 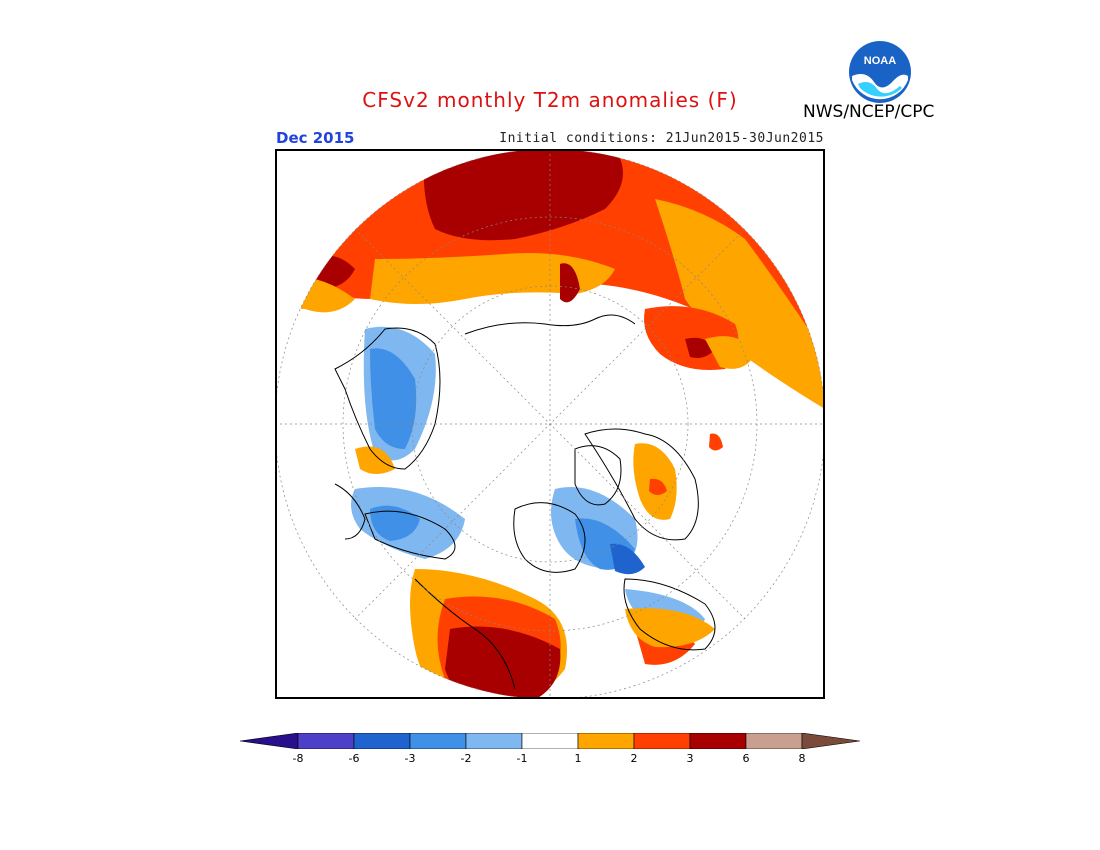 What do you see at coordinates (880, 72) in the screenshot?
I see `noaa-logo: NOAA` at bounding box center [880, 72].